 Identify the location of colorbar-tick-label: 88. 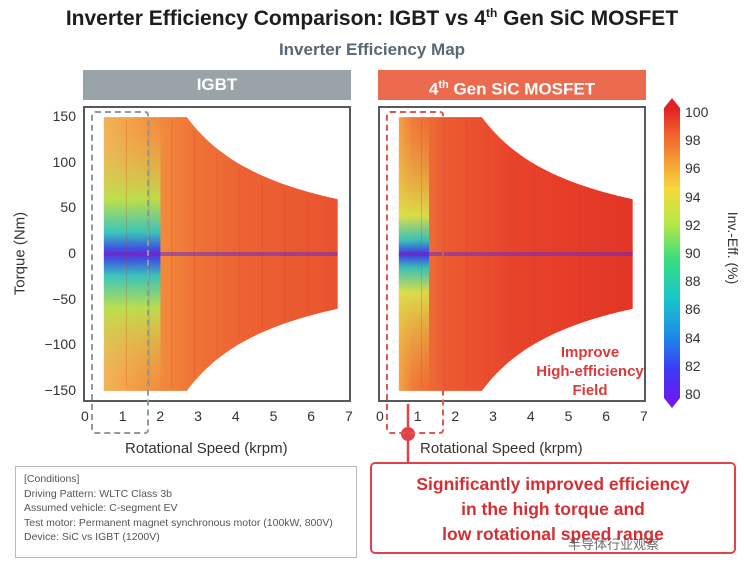
(693, 281).